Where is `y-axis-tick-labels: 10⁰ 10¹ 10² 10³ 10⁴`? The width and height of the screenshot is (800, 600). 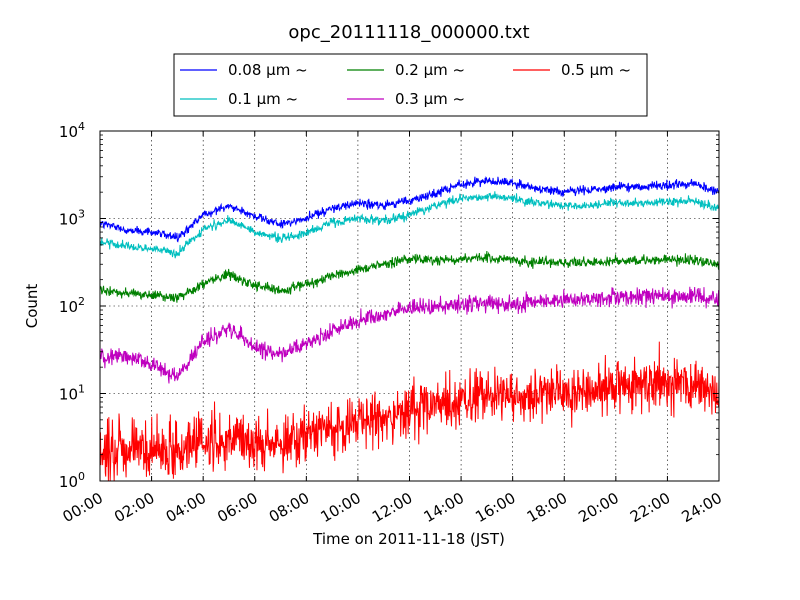 y-axis-tick-labels: 10⁰ 10¹ 10² 10³ 10⁴ is located at coordinates (72, 305).